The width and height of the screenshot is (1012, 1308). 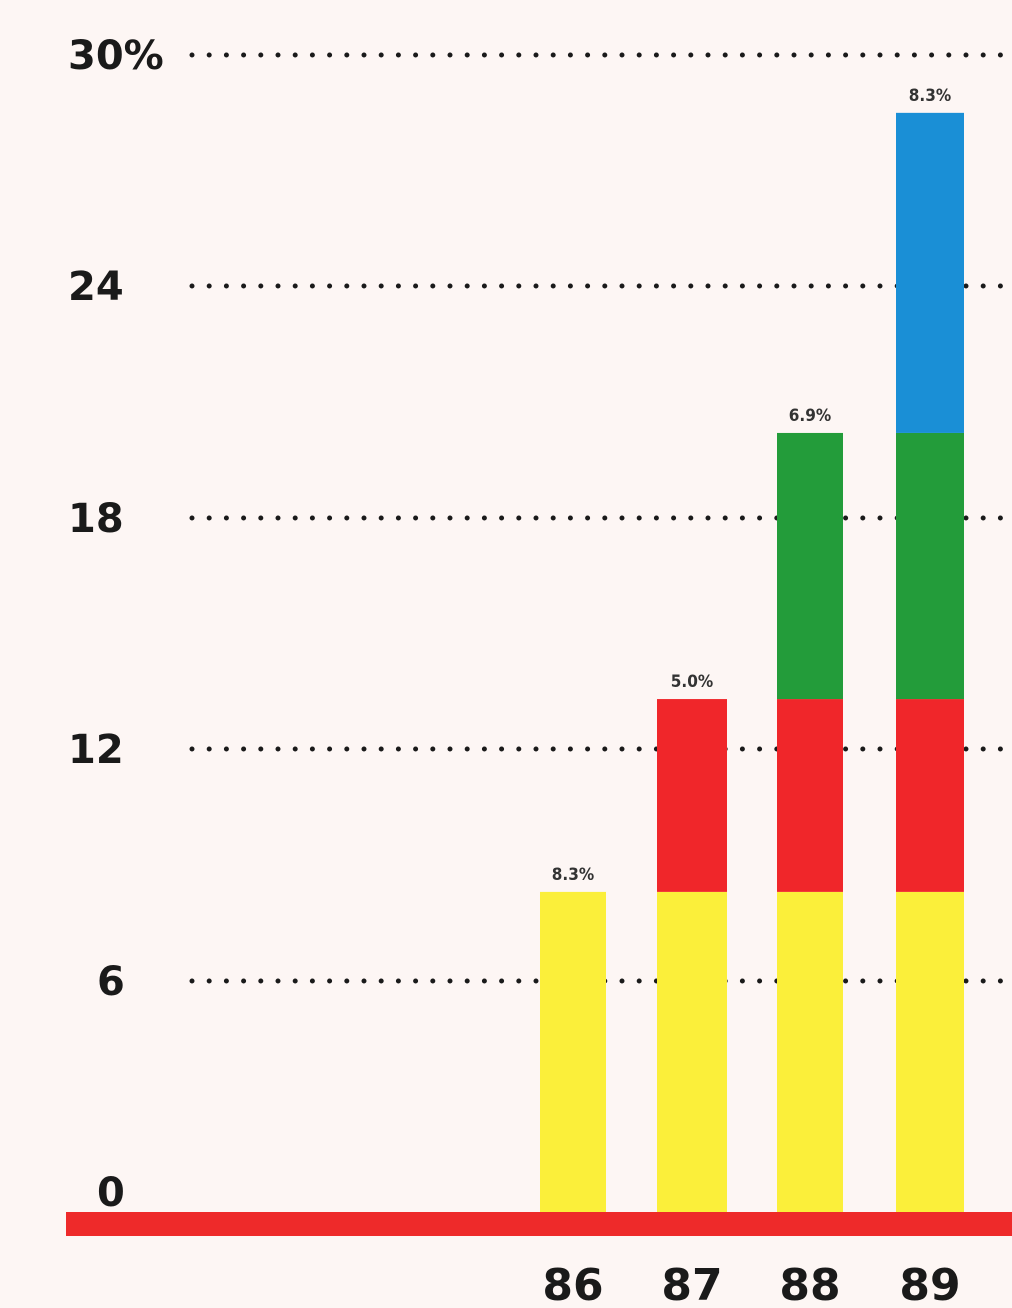 I want to click on x-tick-label: 88, so click(x=809, y=1284).